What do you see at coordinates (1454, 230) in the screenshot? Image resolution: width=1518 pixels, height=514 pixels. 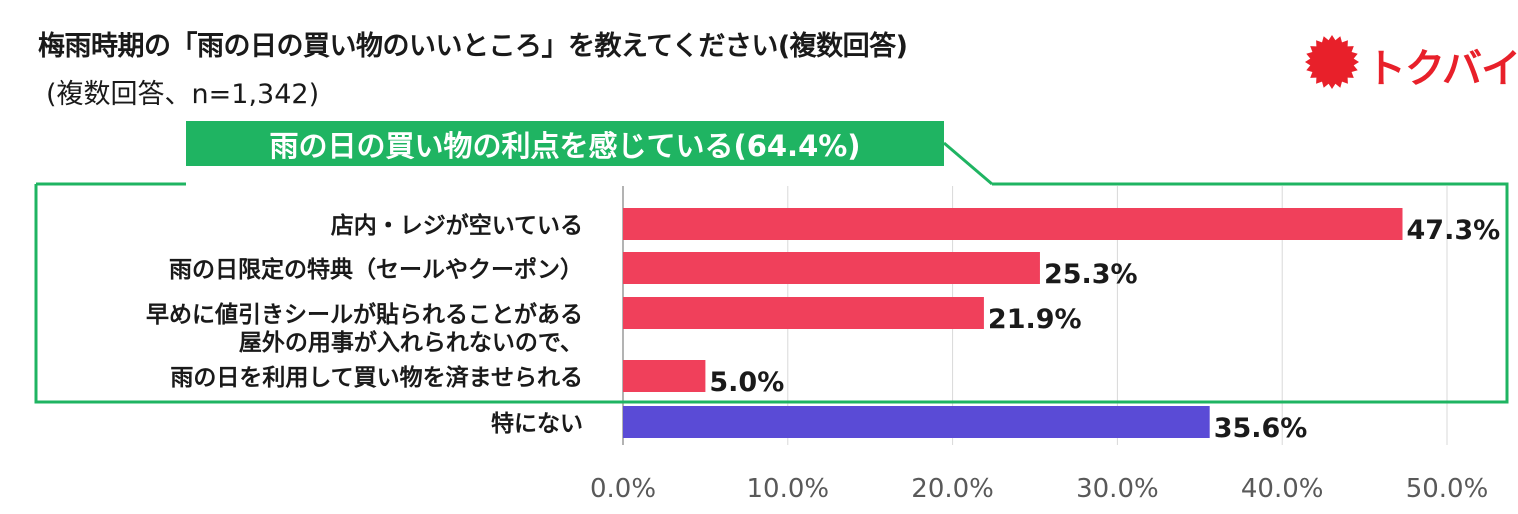 I see `data-label: 47.3%` at bounding box center [1454, 230].